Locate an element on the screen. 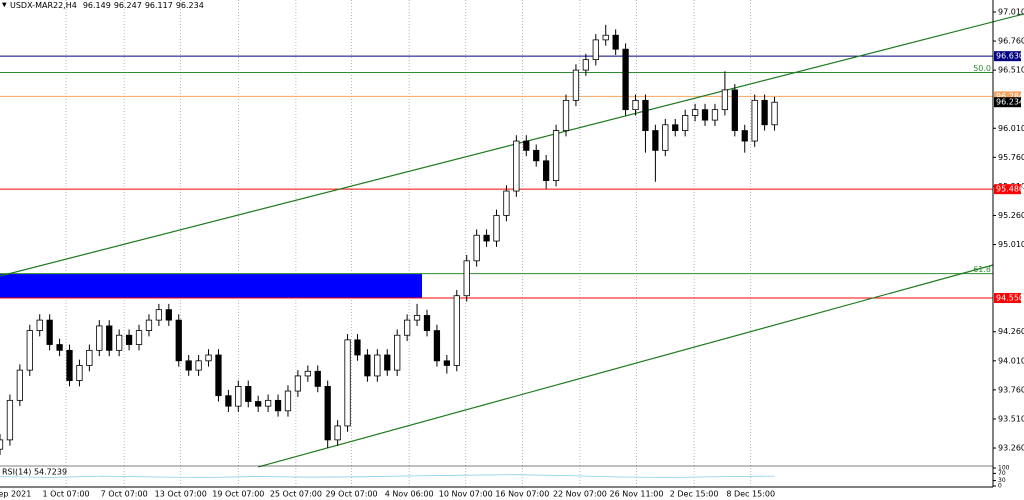  collapse-arrow: ▼ is located at coordinates (4, 5).